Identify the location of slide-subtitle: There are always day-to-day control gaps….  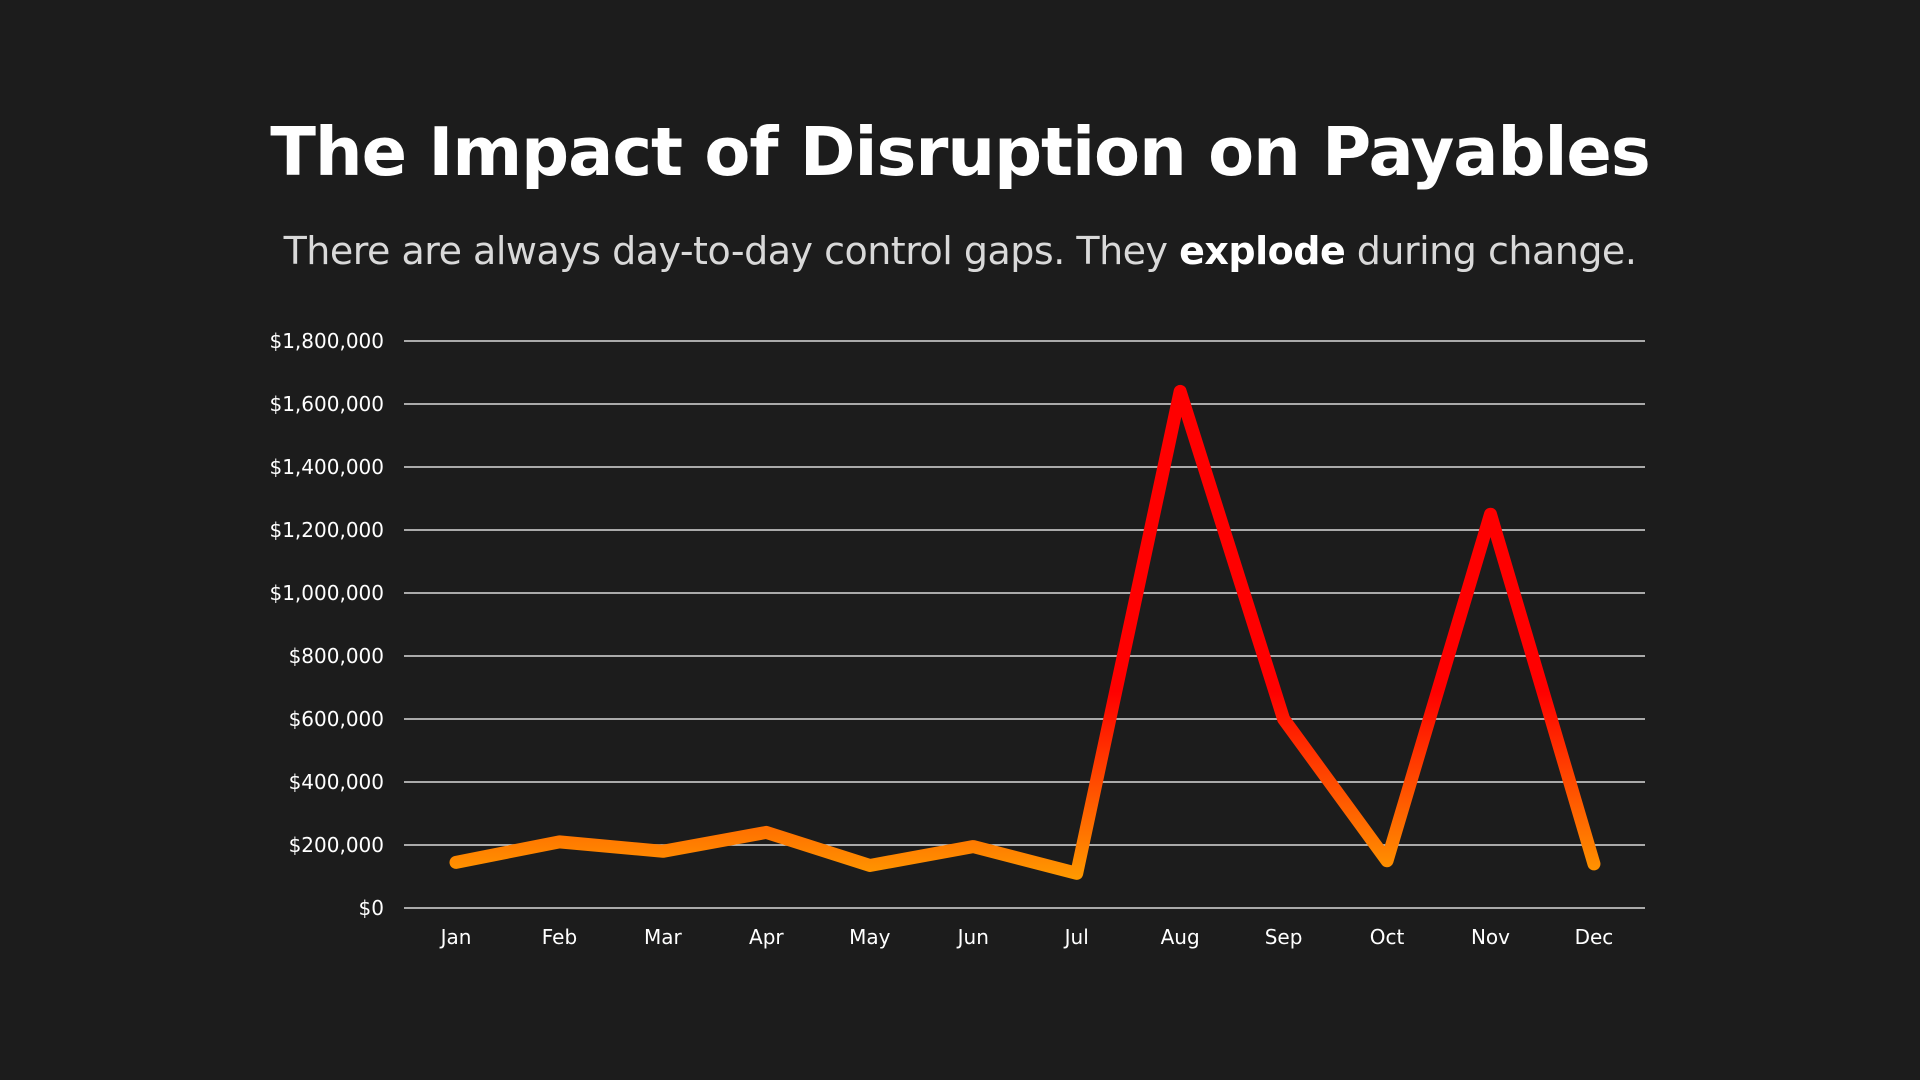
(960, 251).